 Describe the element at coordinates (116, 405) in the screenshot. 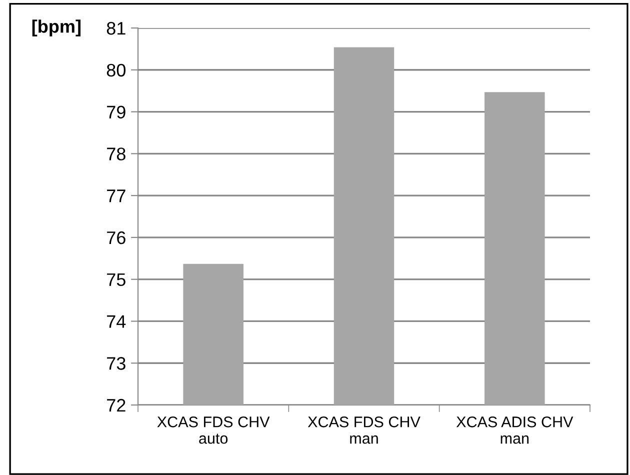

I see `y-tick-label: 72` at that location.